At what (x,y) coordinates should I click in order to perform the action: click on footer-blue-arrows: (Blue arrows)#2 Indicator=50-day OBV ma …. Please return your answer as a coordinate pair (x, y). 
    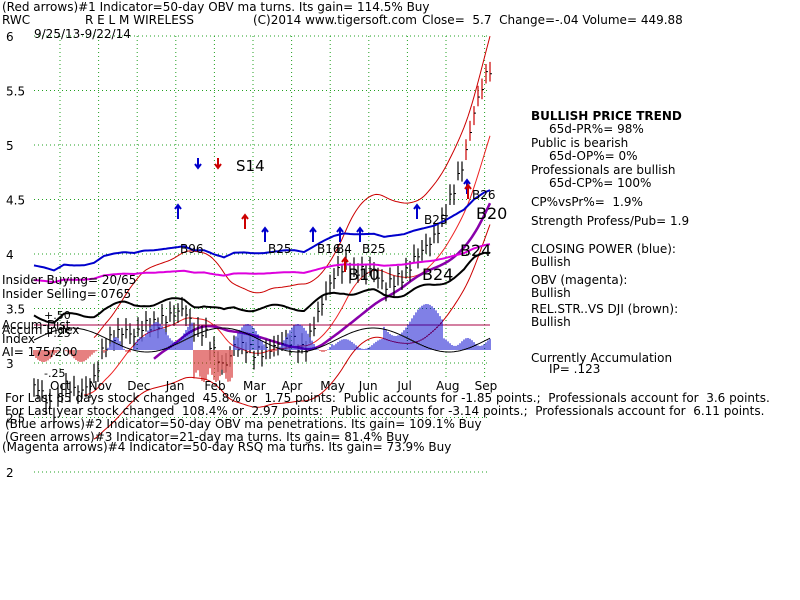
    Looking at the image, I should click on (243, 424).